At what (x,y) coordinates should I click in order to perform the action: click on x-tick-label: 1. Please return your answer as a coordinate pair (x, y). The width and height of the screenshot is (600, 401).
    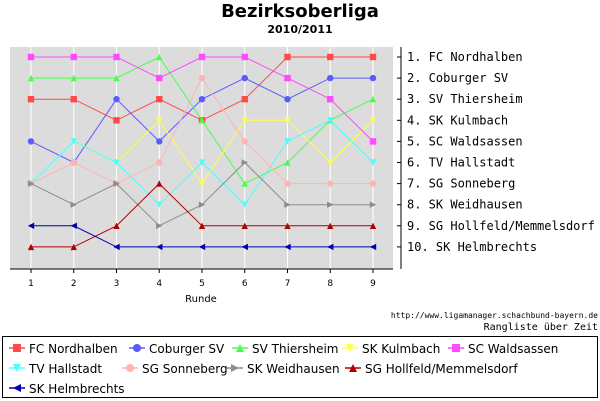
    Looking at the image, I should click on (31, 284).